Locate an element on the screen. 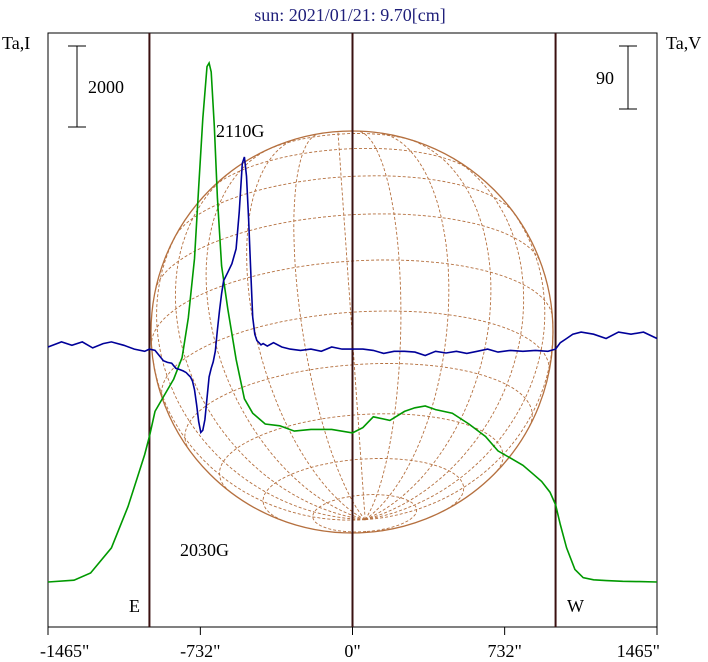 The image size is (708, 662). trough-annotation: 2030G is located at coordinates (204, 550).